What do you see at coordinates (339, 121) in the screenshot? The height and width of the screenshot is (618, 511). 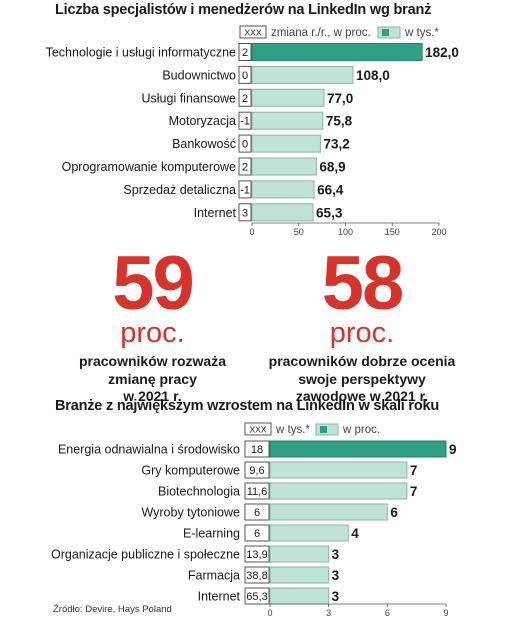 I see `chart1-value-label: 75,8` at bounding box center [339, 121].